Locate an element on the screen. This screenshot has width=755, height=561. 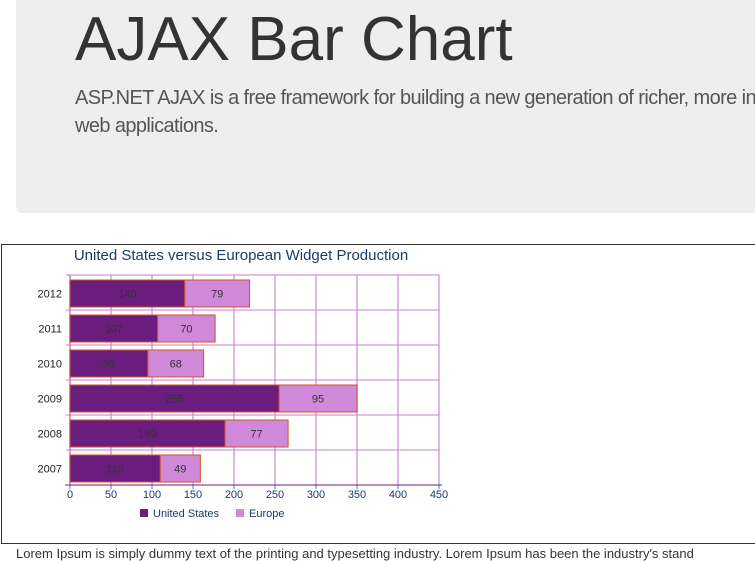
x-tick-label: 200 is located at coordinates (234, 495).